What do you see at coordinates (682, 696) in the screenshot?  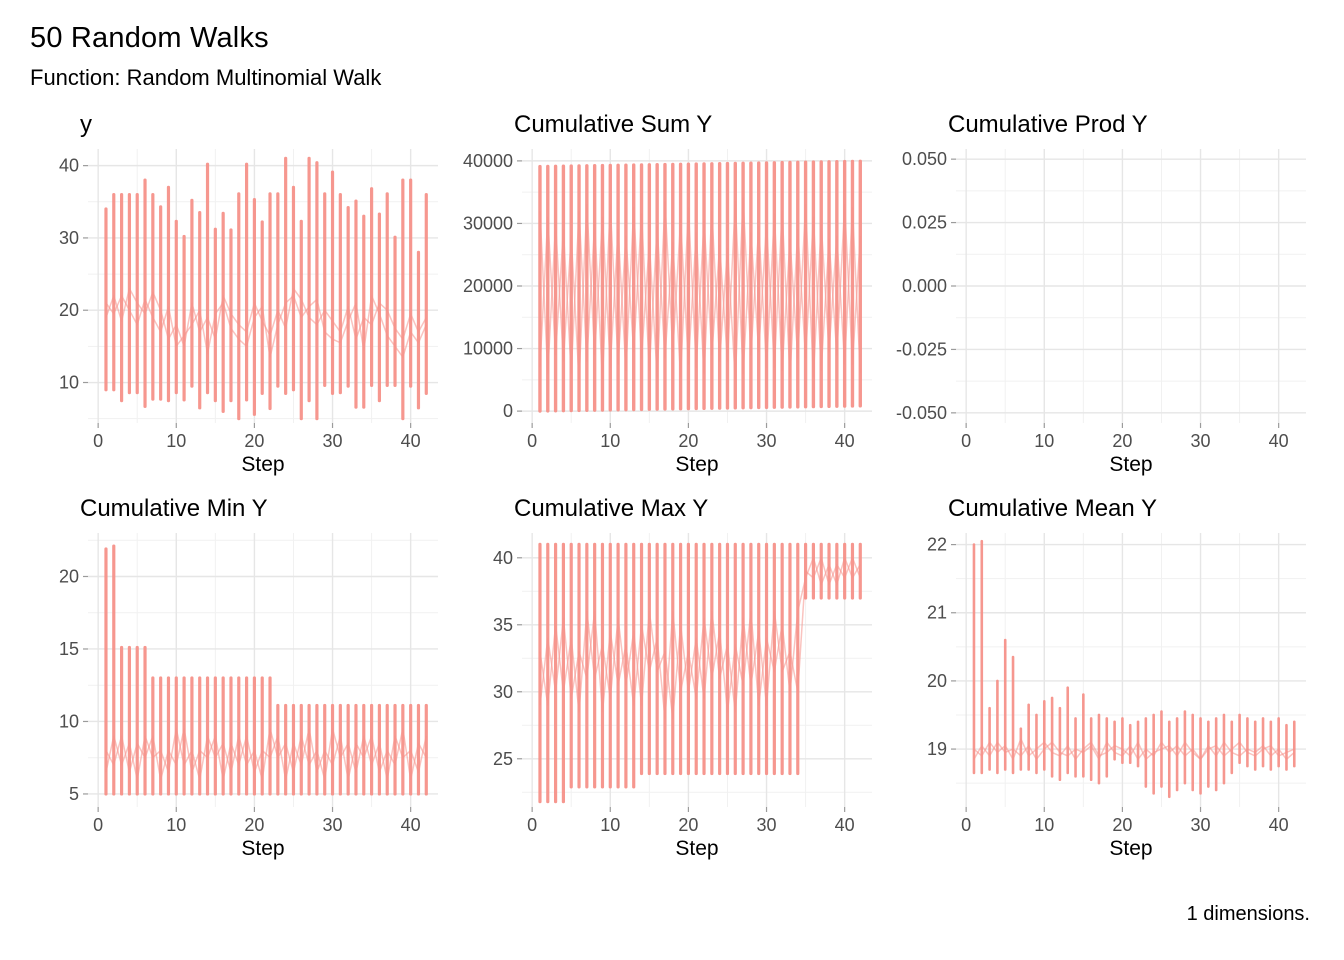 I see `chart-cumulative-max: 0 10 20 30 40 25 30 35 40 Step` at bounding box center [682, 696].